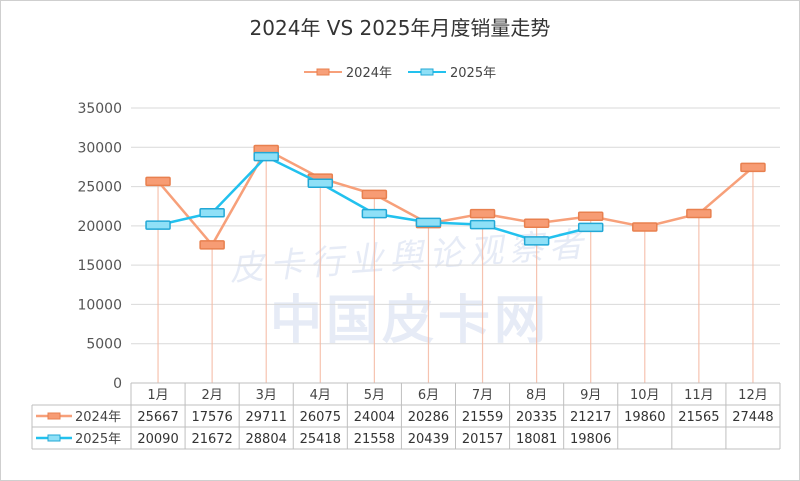  I want to click on x-tick-label: 9月, so click(590, 395).